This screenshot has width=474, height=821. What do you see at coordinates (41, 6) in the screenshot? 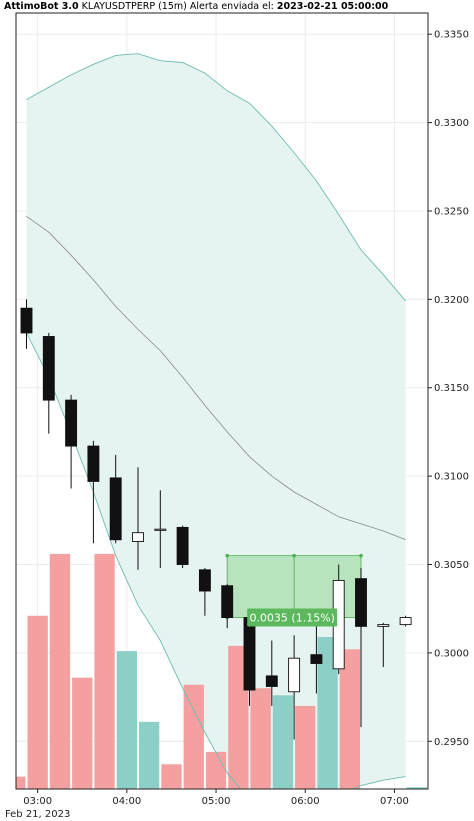
I see `app-name: AttimoBot 3.0` at bounding box center [41, 6].